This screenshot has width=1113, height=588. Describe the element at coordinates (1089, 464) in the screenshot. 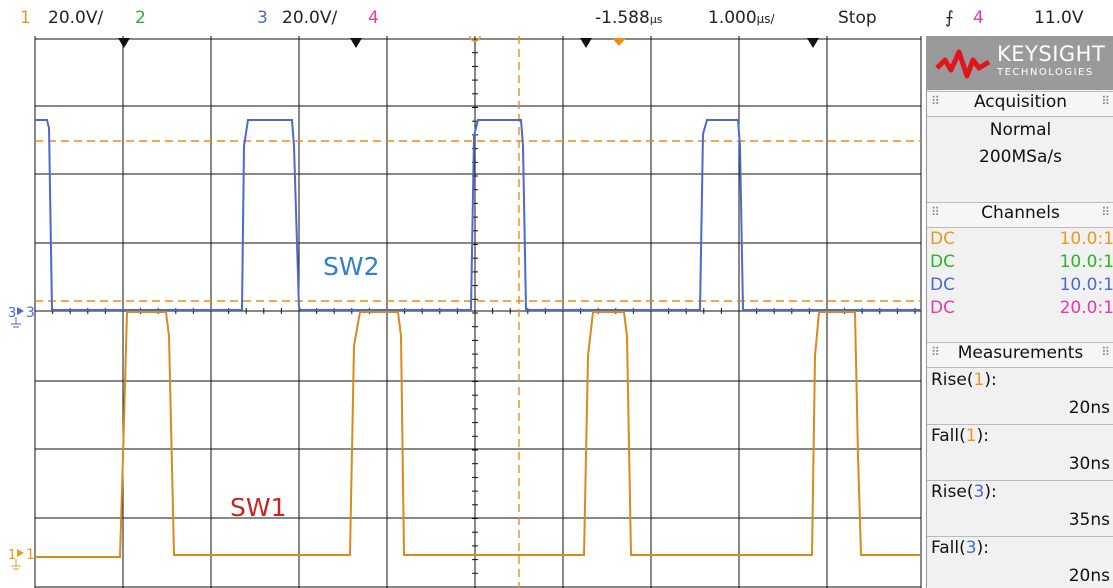

I see `measurement-2-value: 30ns` at that location.